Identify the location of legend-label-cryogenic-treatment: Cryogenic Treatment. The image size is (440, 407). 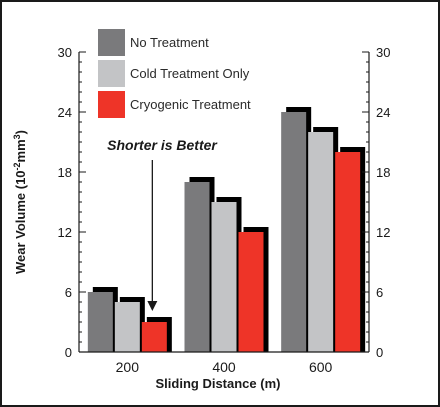
(190, 104).